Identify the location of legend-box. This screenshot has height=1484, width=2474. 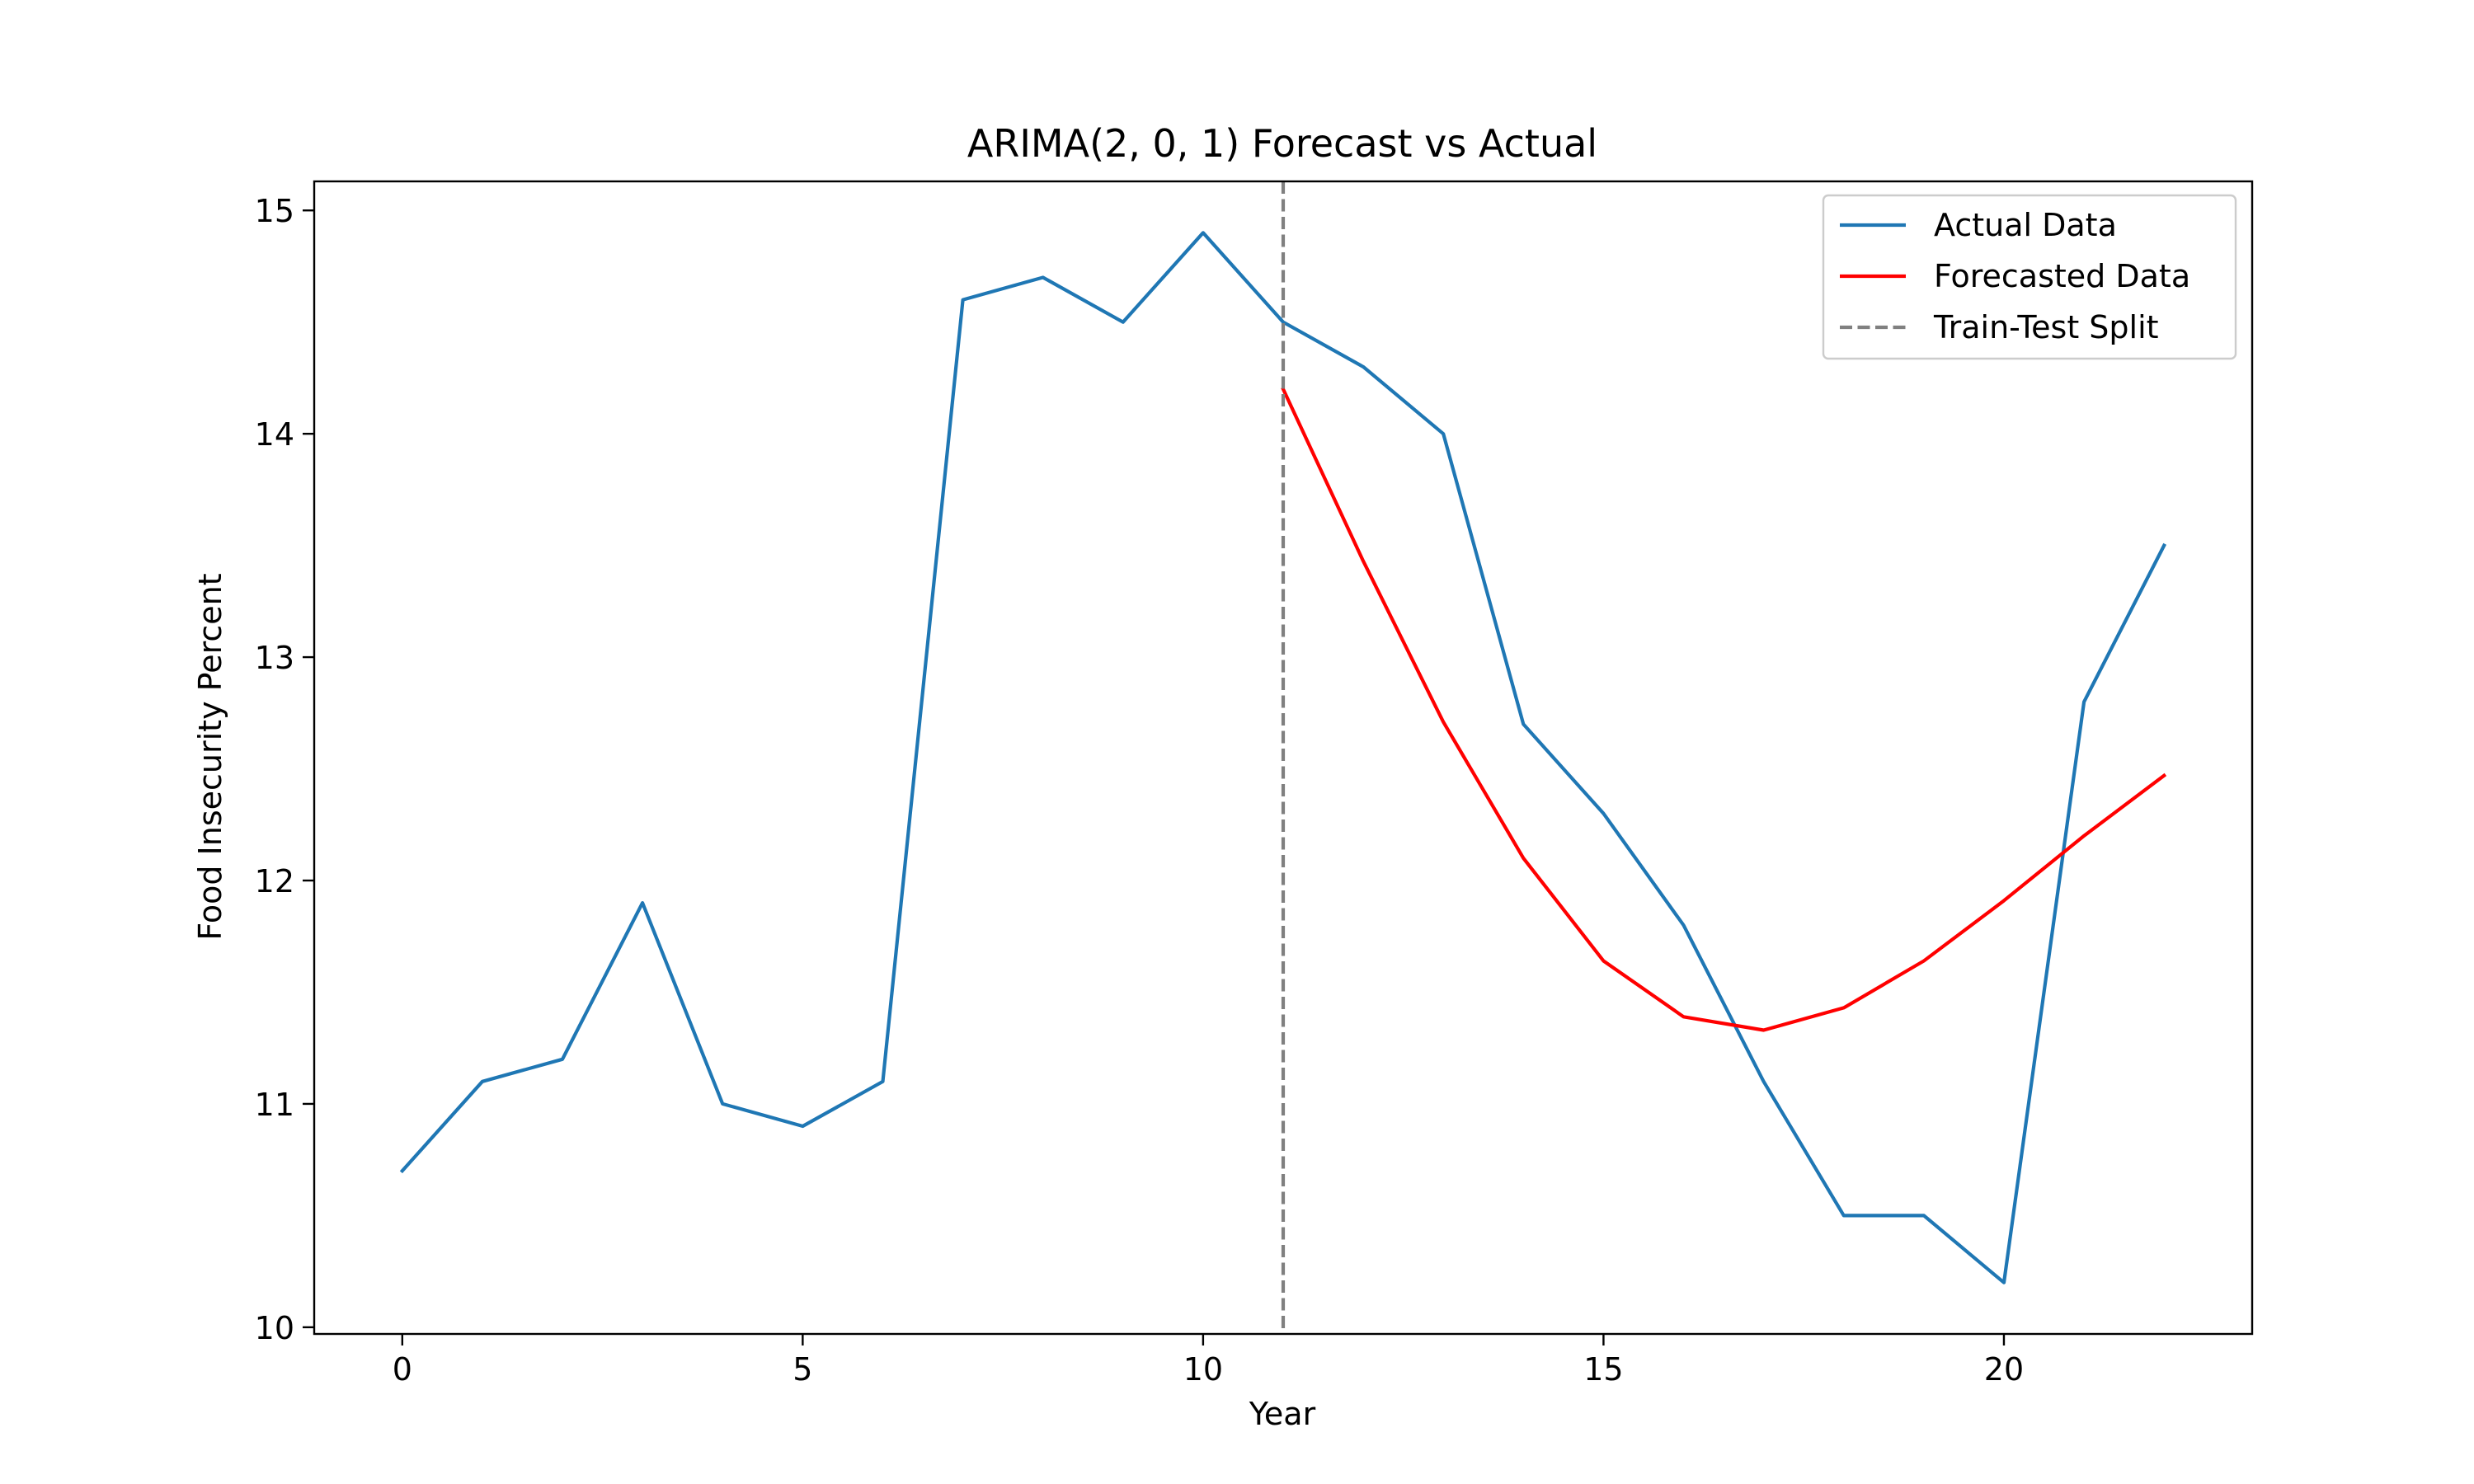
(2029, 277).